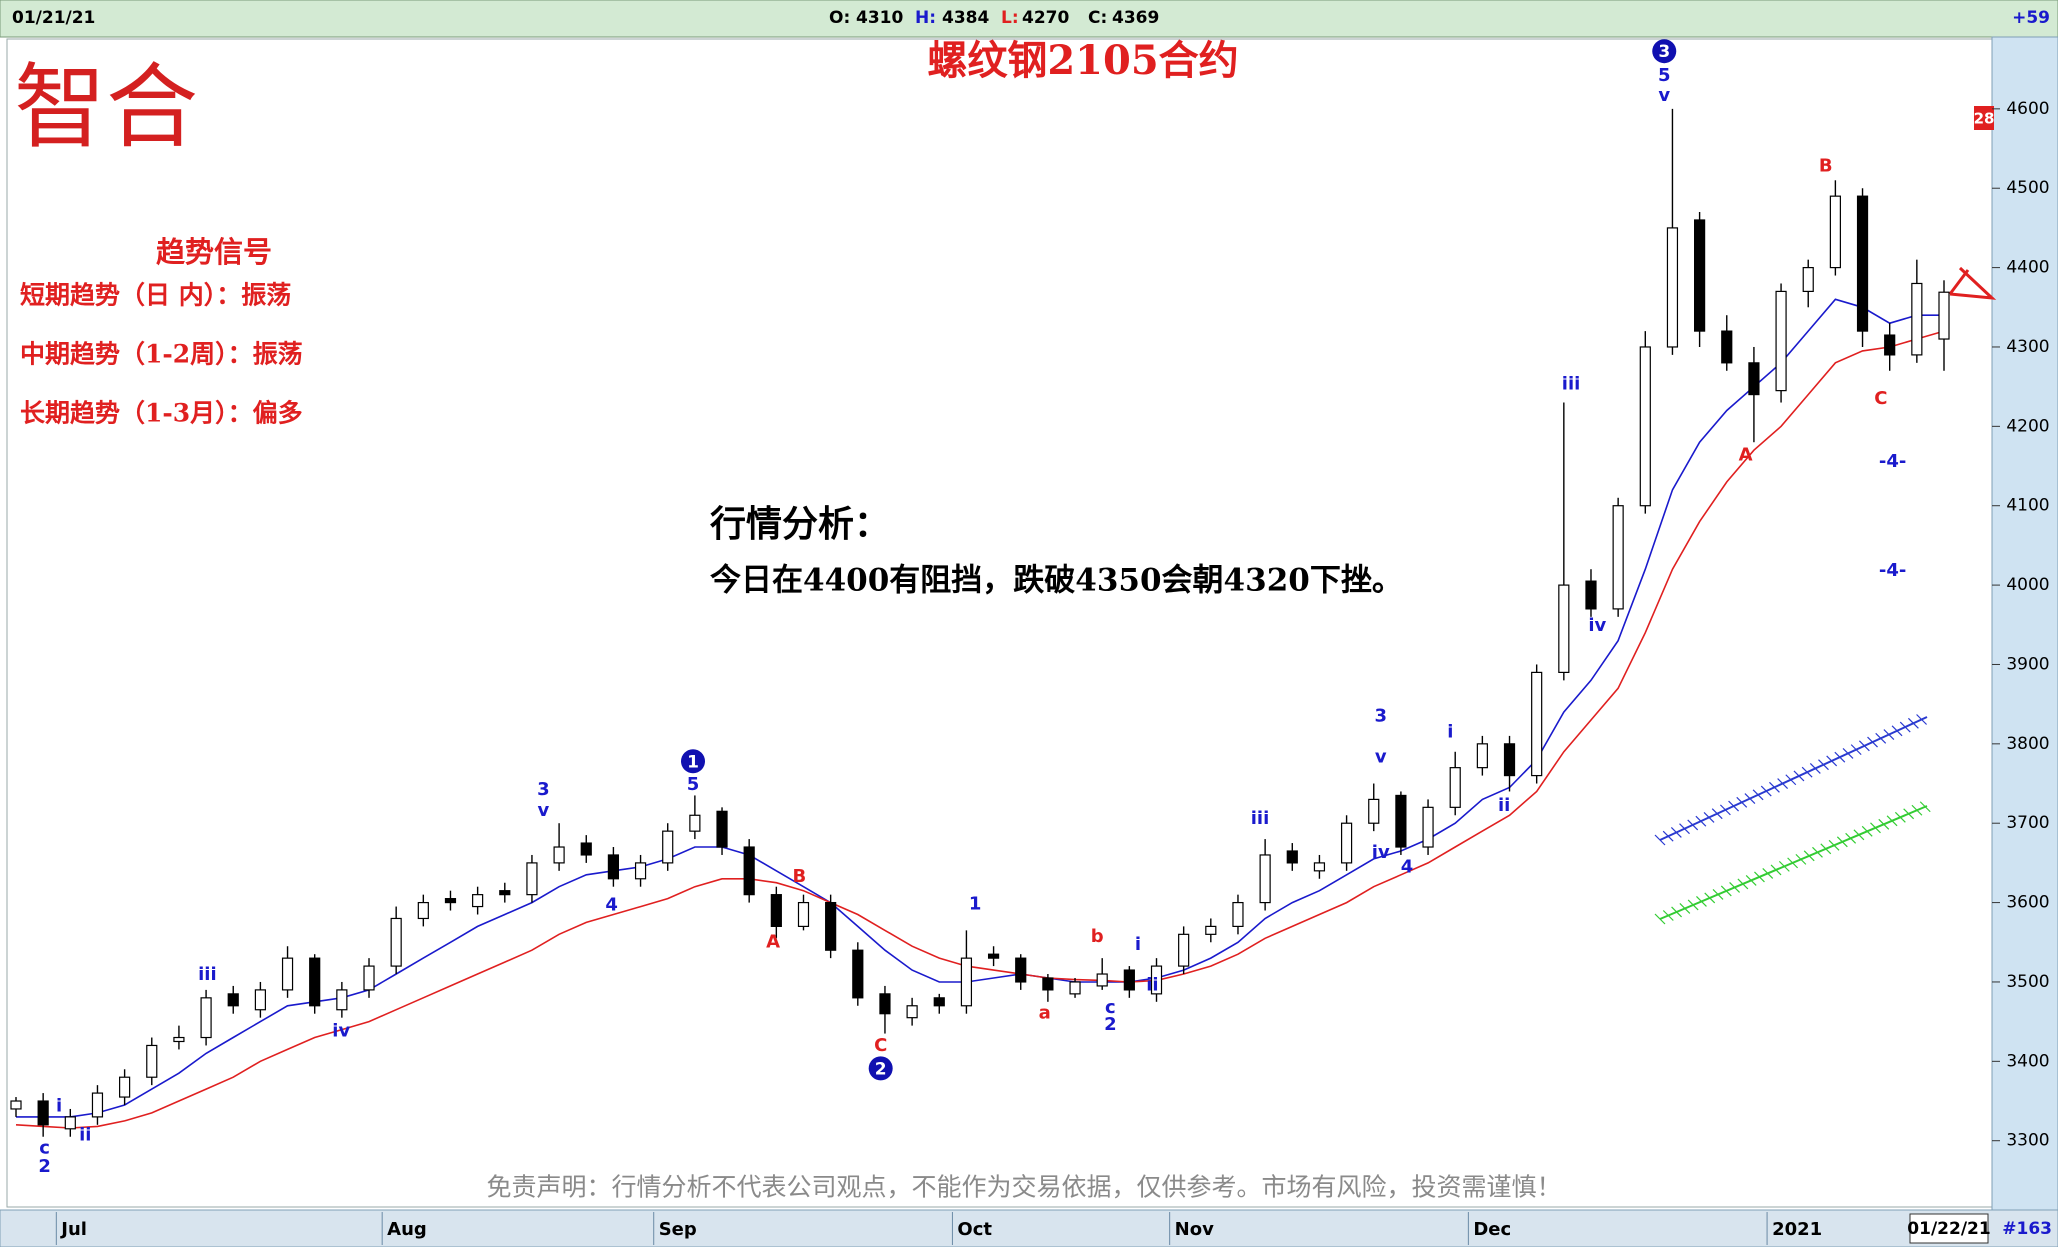 Image resolution: width=2058 pixels, height=1247 pixels. Describe the element at coordinates (1949, 1228) in the screenshot. I see `date-box` at that location.